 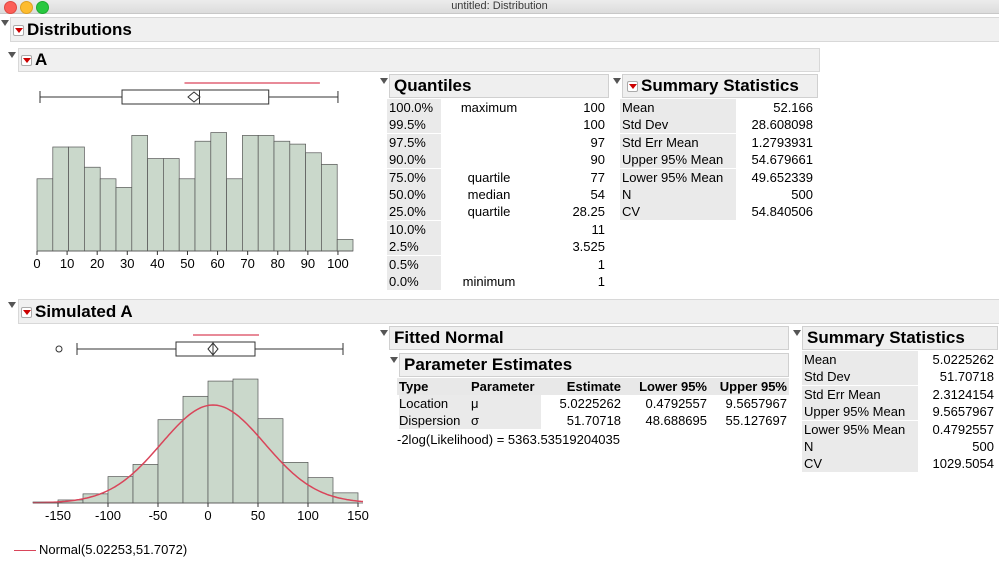 I want to click on quantile-row: 90.0% 90, so click(x=497, y=160).